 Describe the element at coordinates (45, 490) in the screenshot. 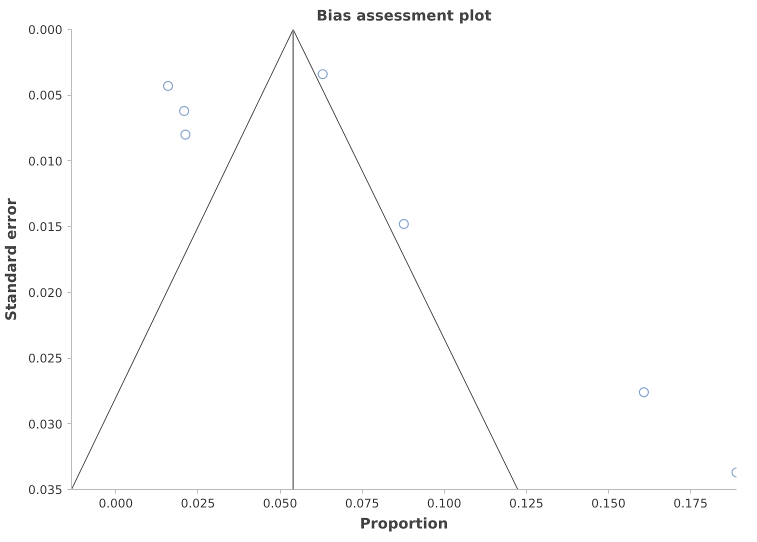

I see `y-tick-label: 0.035` at that location.